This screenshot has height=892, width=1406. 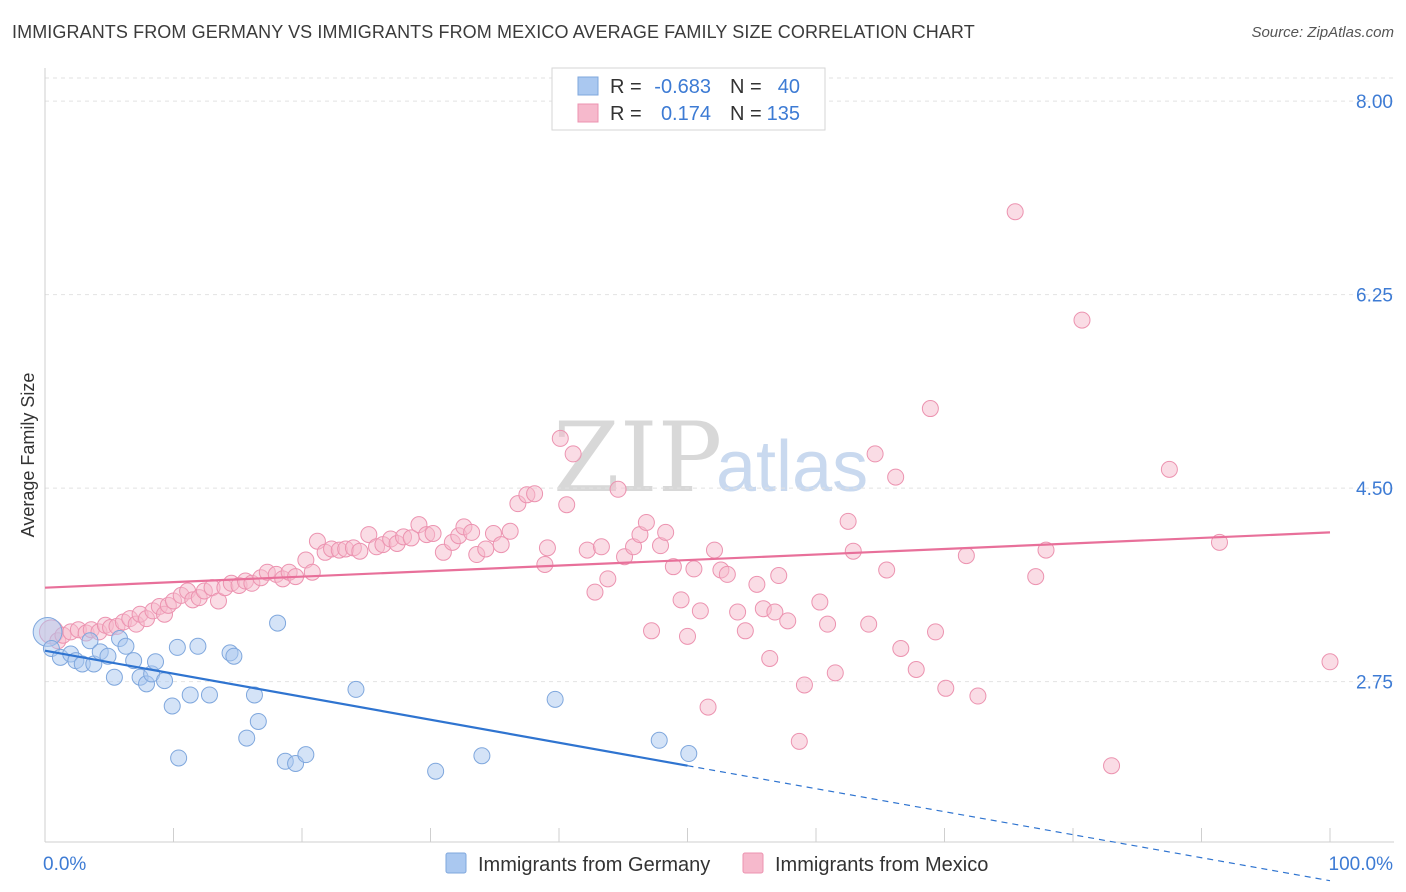 What do you see at coordinates (1374, 489) in the screenshot?
I see `y-tick-label: 4.50` at bounding box center [1374, 489].